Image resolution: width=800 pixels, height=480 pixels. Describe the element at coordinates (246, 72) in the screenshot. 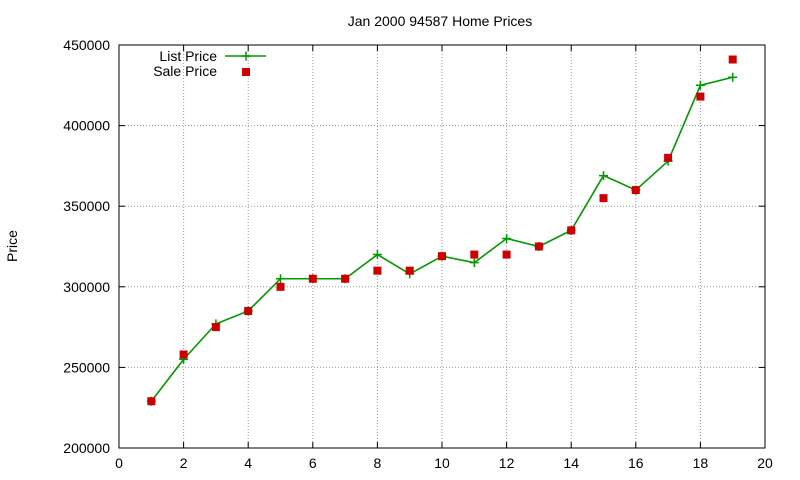

I see `legend-marker-sale-price` at that location.